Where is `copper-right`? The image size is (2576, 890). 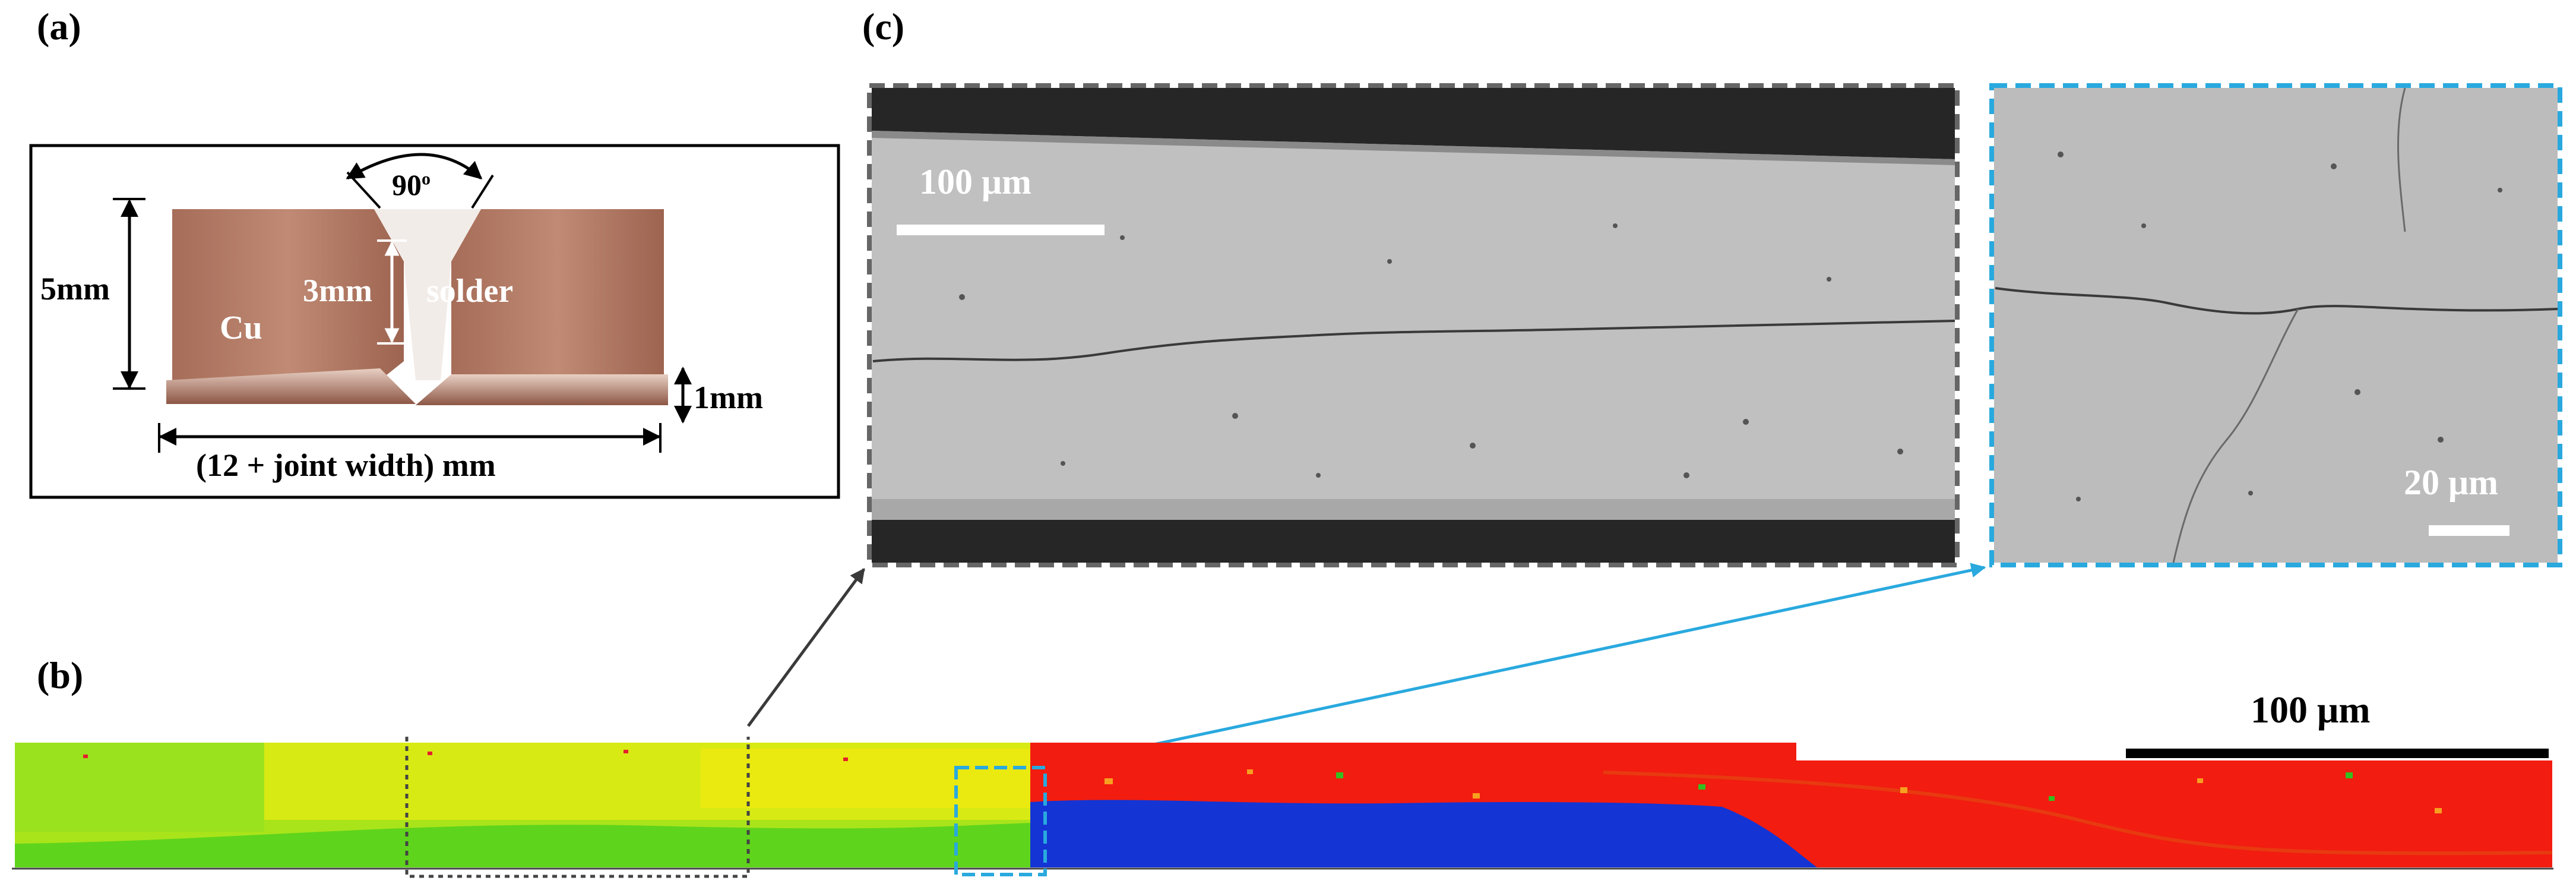 copper-right is located at coordinates (557, 294).